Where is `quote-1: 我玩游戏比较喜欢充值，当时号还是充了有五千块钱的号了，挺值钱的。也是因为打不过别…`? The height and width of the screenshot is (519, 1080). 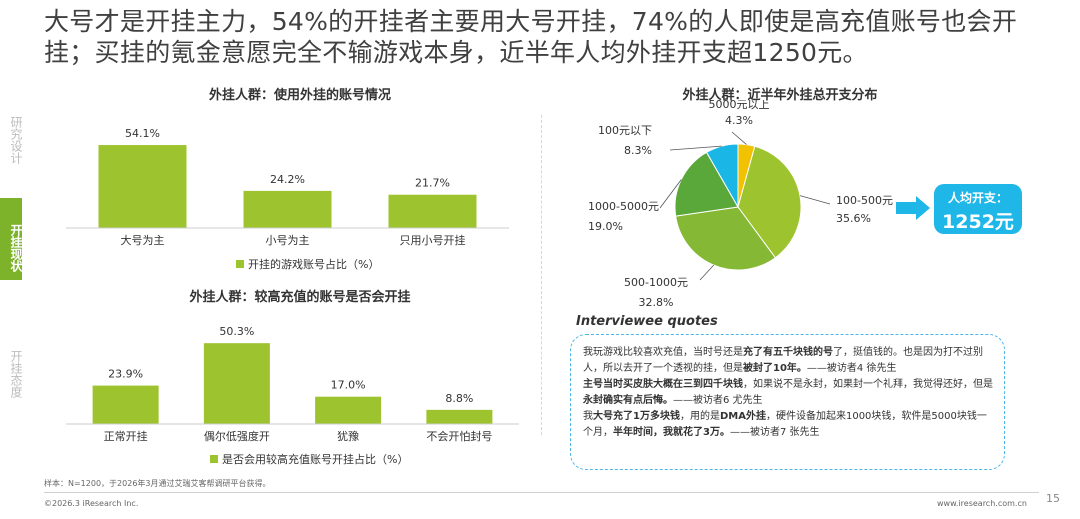 quote-1: 我玩游戏比较喜欢充值，当时号还是充了有五千块钱的号了，挺值钱的。也是因为打不过别… is located at coordinates (783, 360).